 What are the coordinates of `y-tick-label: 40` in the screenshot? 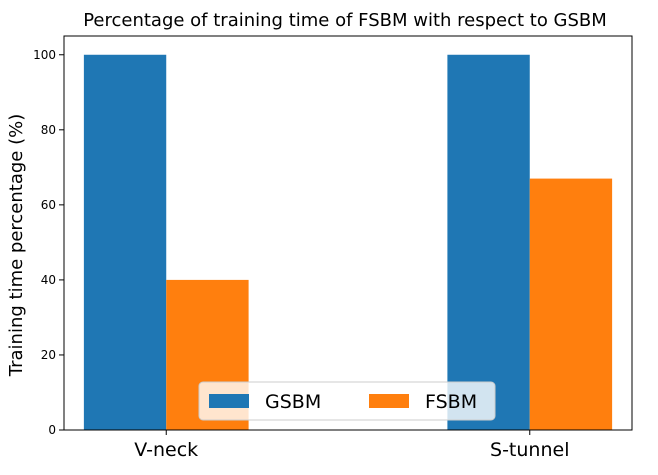 It's located at (48, 280).